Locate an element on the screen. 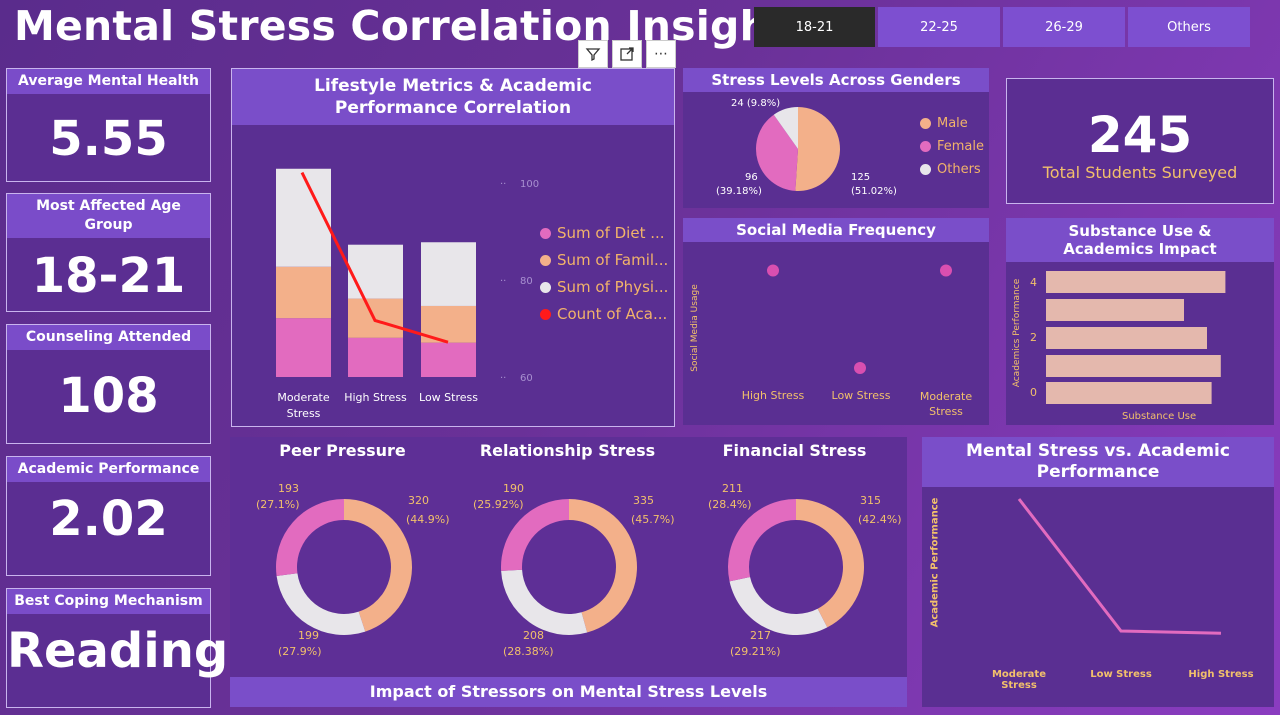  legend-label: Male is located at coordinates (952, 123).